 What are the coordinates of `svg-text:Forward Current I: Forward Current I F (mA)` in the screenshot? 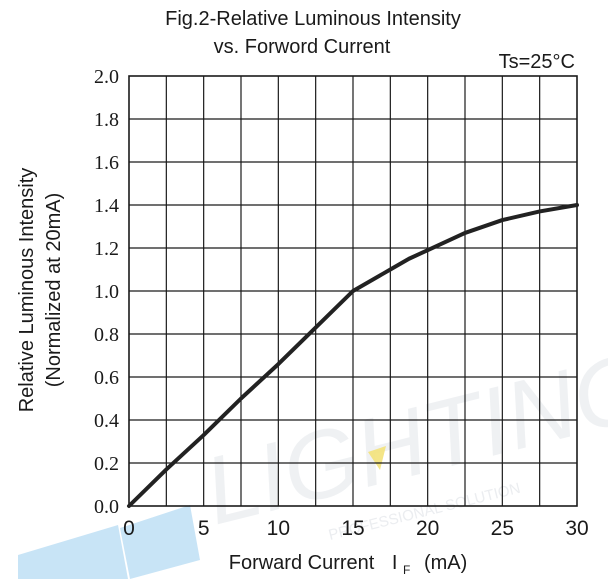 It's located at (348, 565).